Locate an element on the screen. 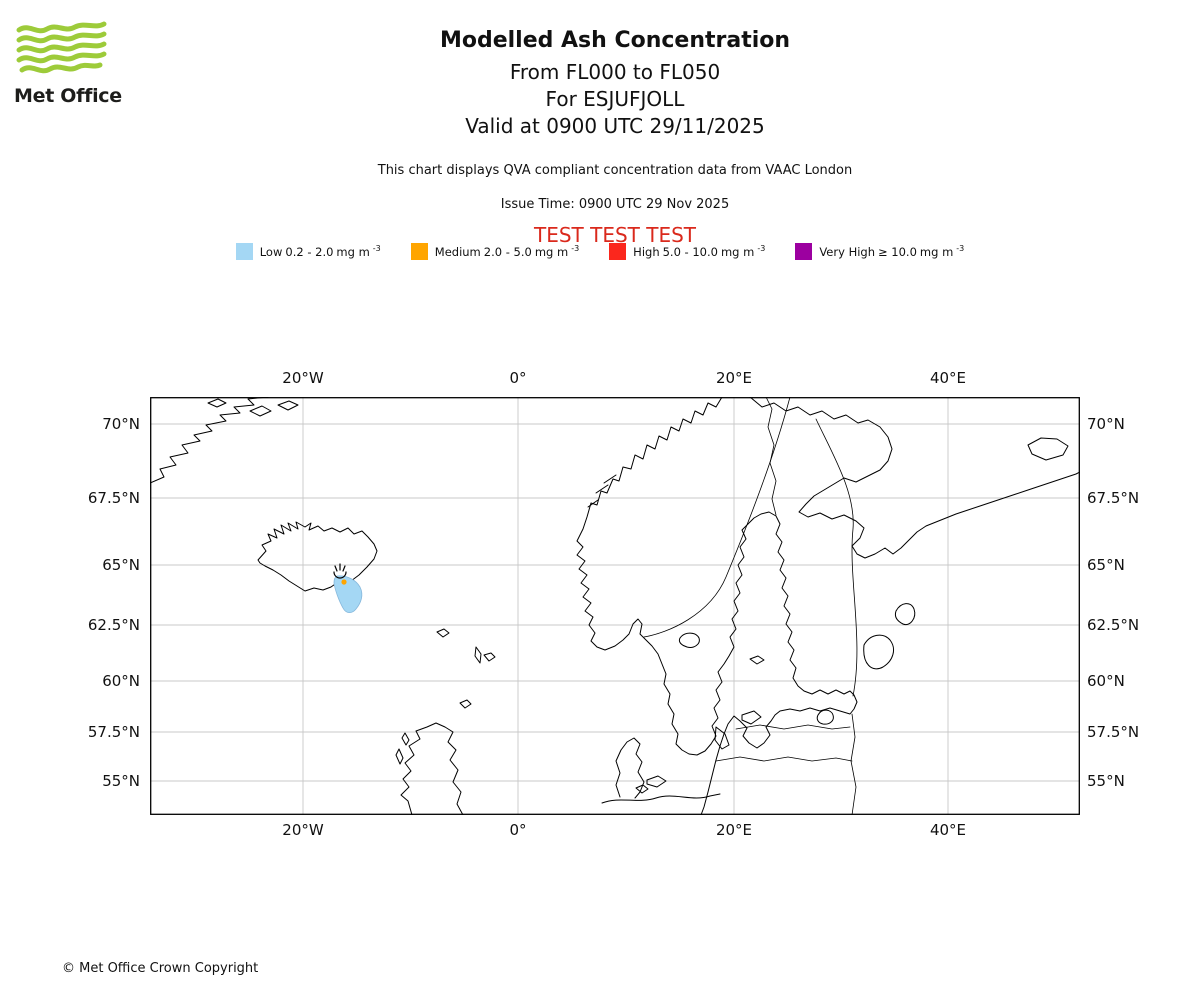  coastline-aland is located at coordinates (757, 660).